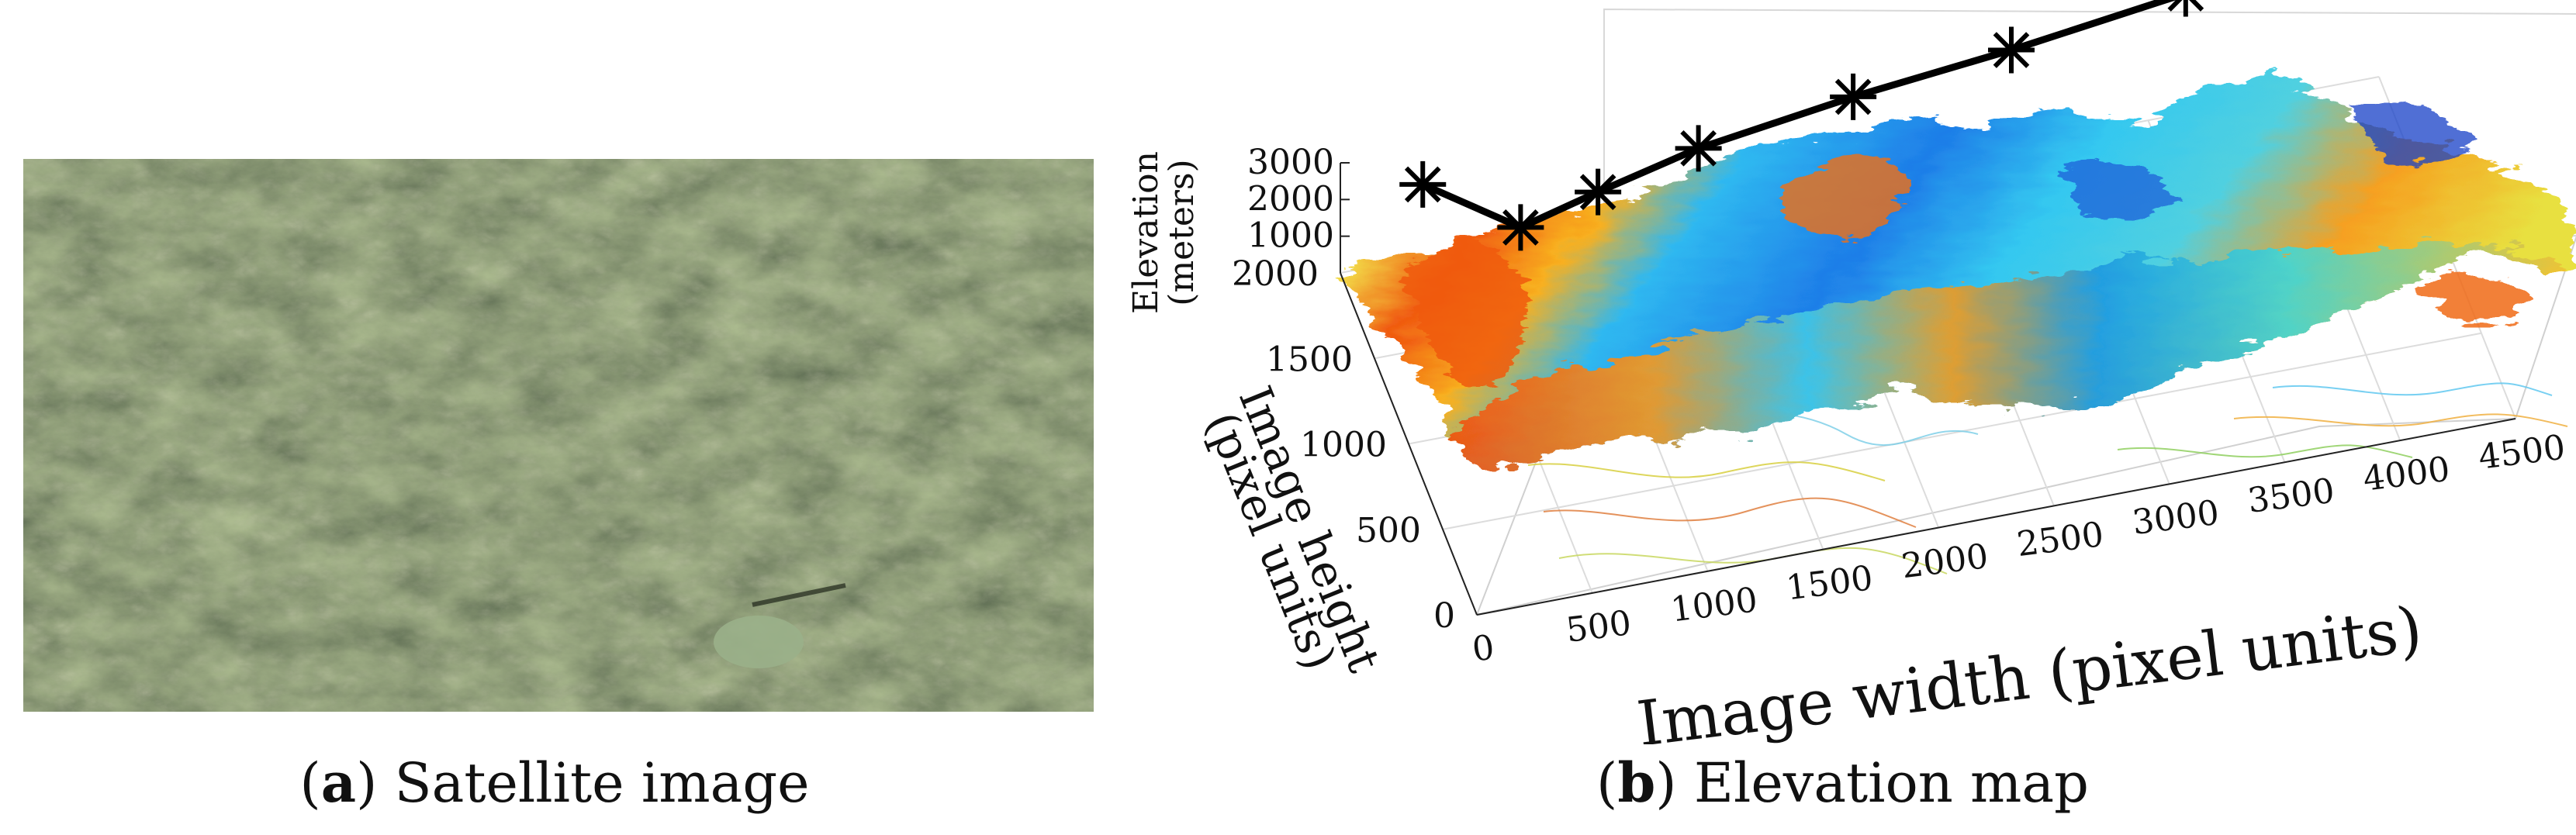 Image resolution: width=2576 pixels, height=835 pixels. What do you see at coordinates (1290, 163) in the screenshot?
I see `z-tick-label: 3000` at bounding box center [1290, 163].